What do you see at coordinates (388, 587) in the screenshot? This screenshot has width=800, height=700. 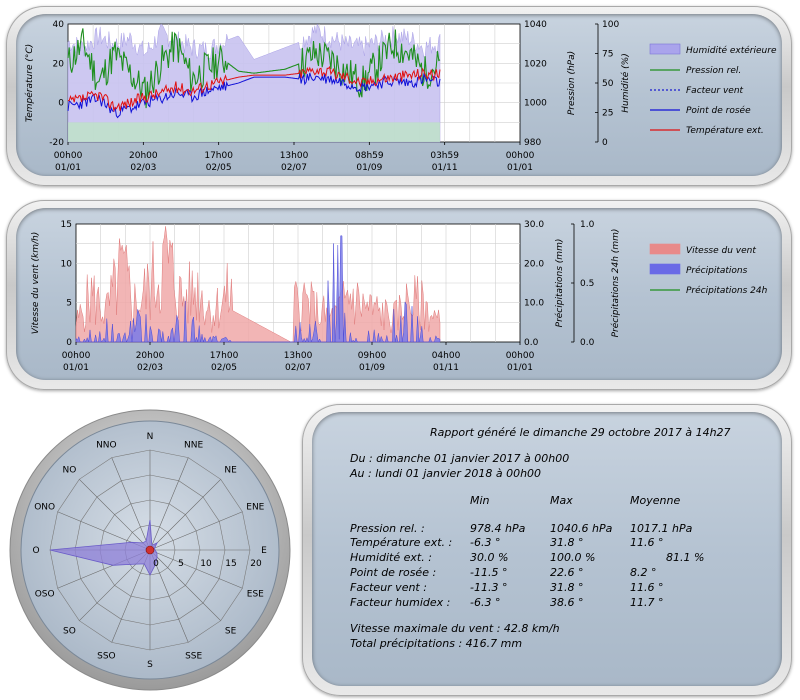 I see `report-row-label: Facteur vent :` at bounding box center [388, 587].